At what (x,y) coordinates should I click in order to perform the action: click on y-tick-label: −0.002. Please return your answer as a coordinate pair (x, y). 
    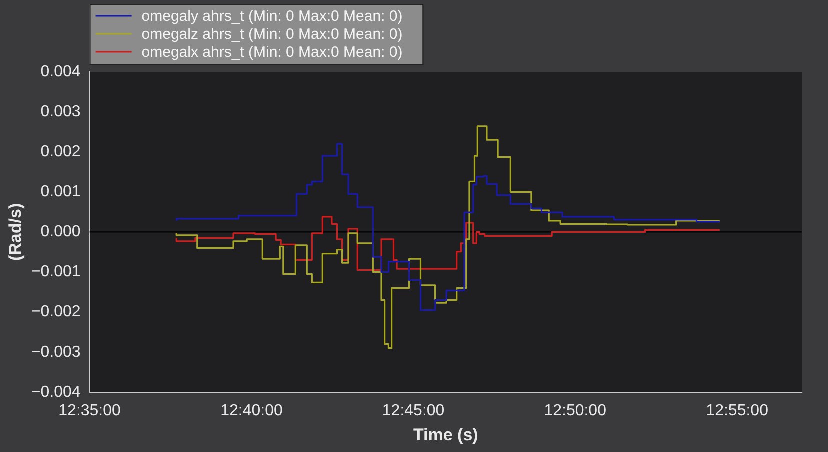
    Looking at the image, I should click on (56, 312).